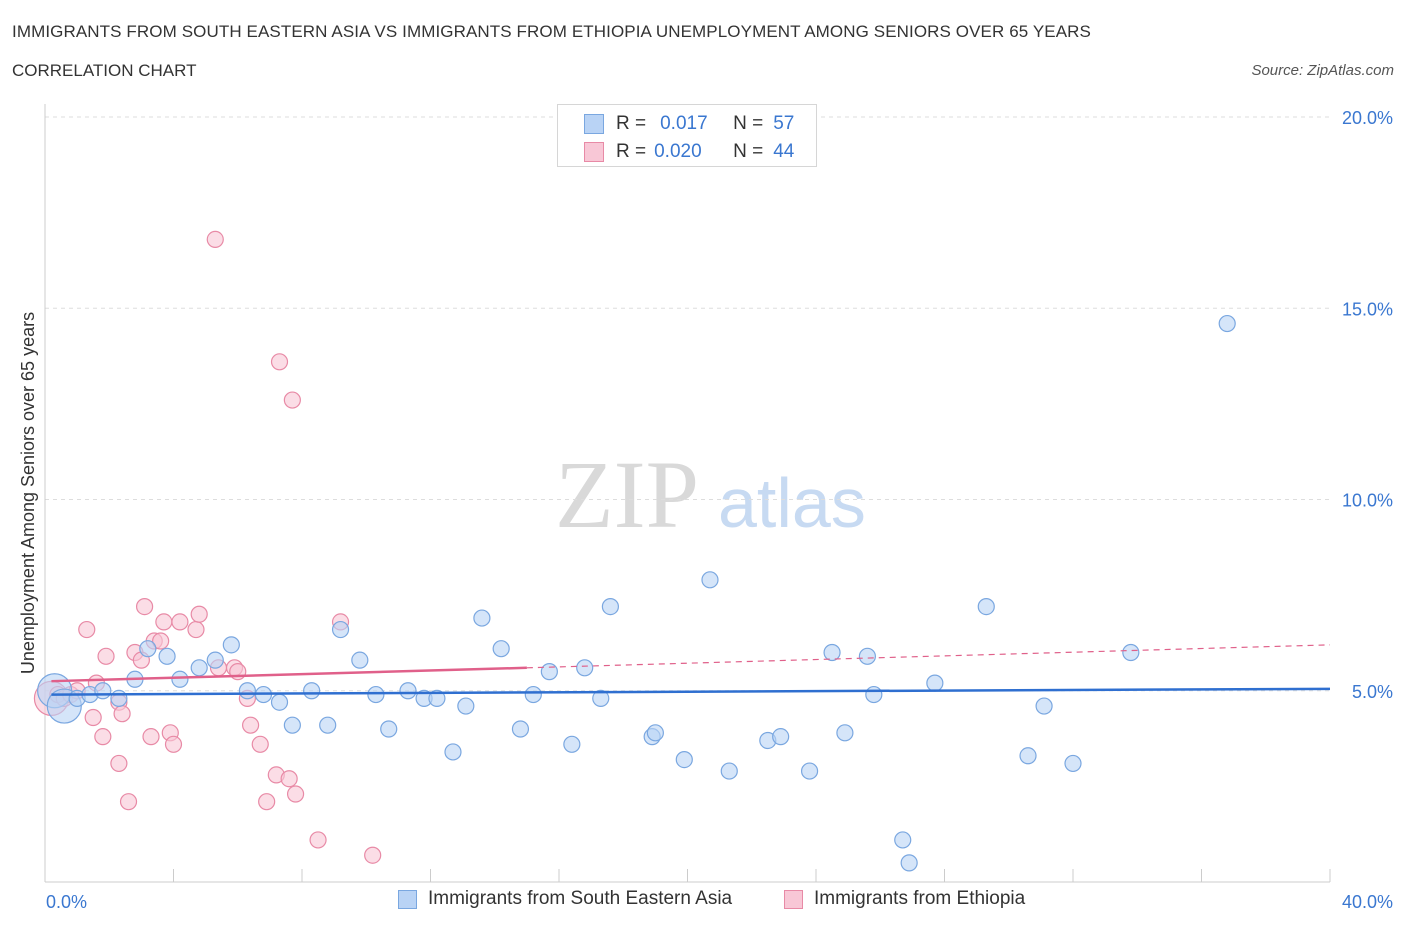 This screenshot has height=930, width=1406. Describe the element at coordinates (920, 898) in the screenshot. I see `legend-label-ethiopia: Immigrants from Ethiopia` at that location.